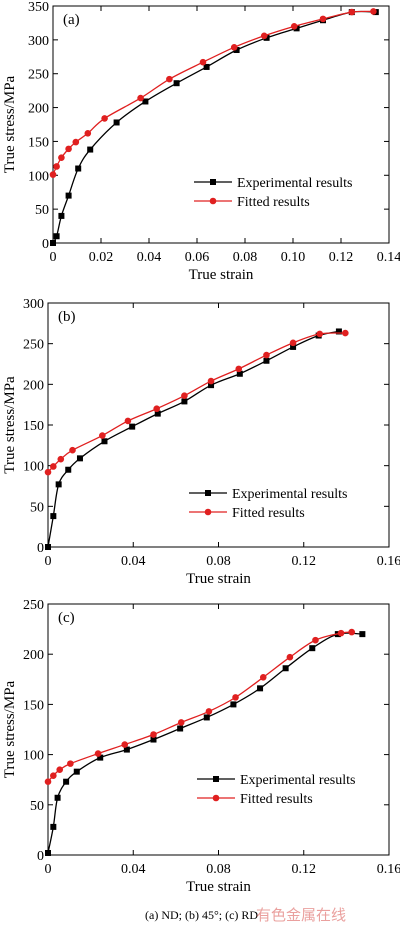  Describe the element at coordinates (38, 41) in the screenshot. I see `y-tick-label: 300` at that location.